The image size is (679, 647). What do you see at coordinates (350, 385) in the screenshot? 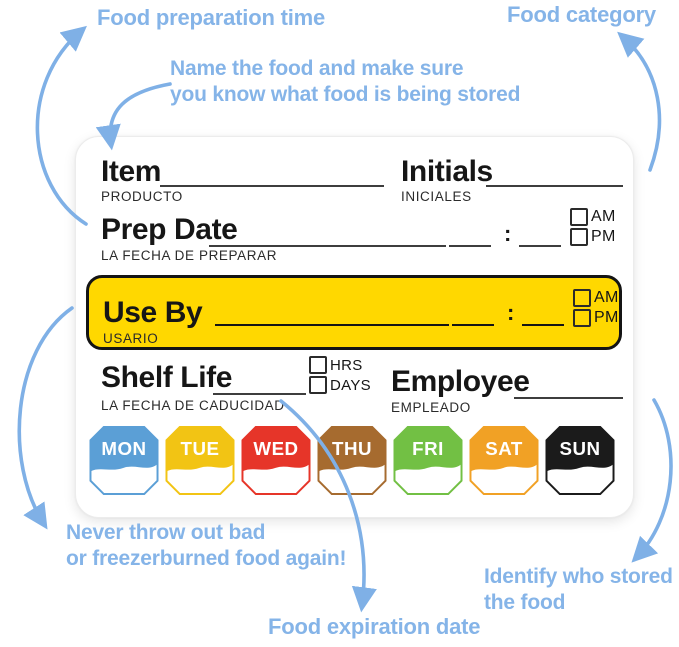
I see `days-label: DAYS` at bounding box center [350, 385].